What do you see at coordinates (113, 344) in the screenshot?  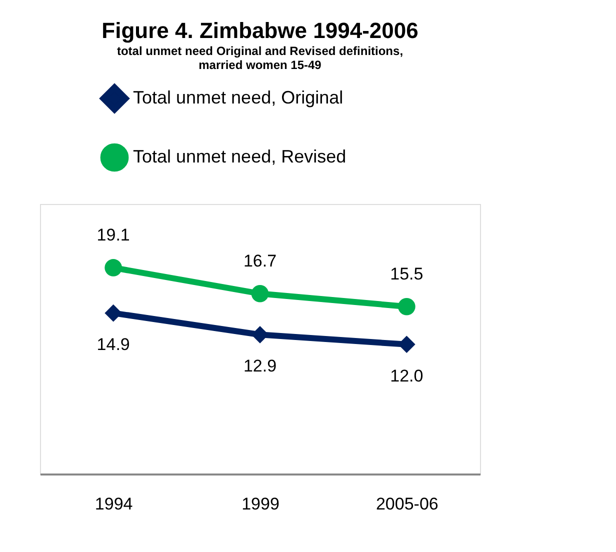 I see `data-label: 14.9` at bounding box center [113, 344].